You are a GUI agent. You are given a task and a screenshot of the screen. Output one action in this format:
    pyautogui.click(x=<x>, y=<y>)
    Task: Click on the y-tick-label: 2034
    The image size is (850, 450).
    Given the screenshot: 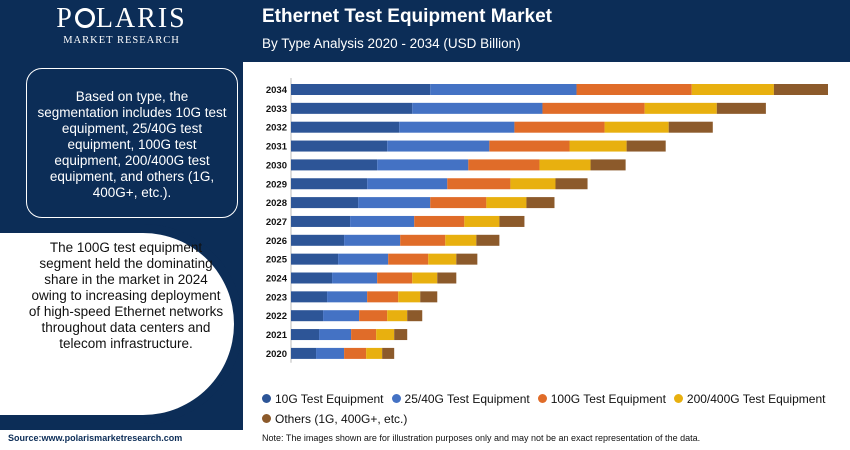 What is the action you would take?
    pyautogui.click(x=277, y=90)
    